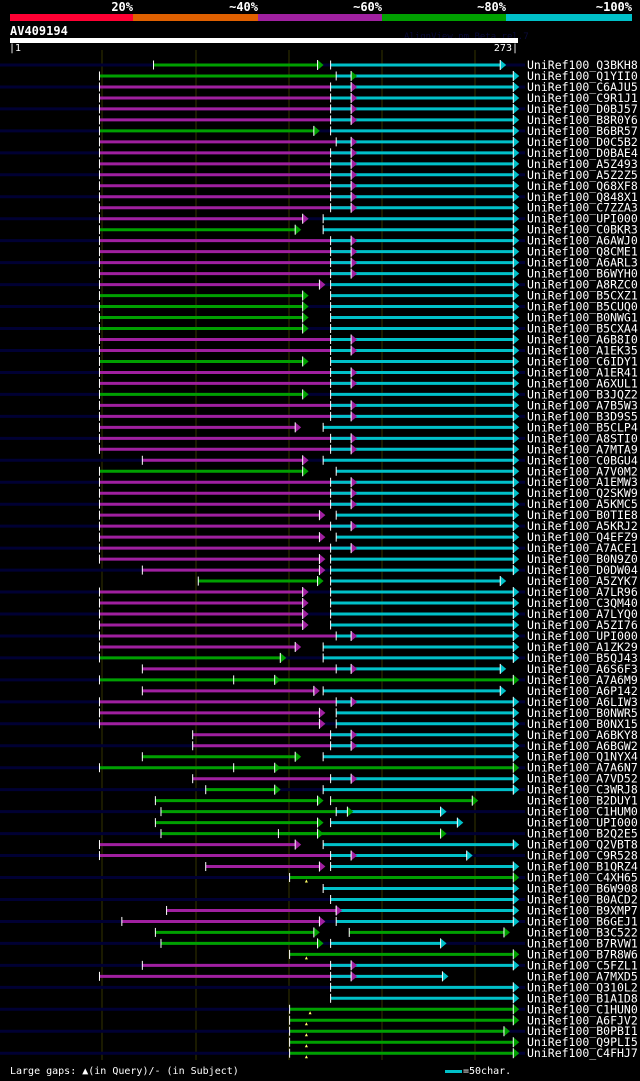 This screenshot has width=640, height=1081. I want to click on subject-label: UniRef100_A5Z2Z5, so click(582, 175).